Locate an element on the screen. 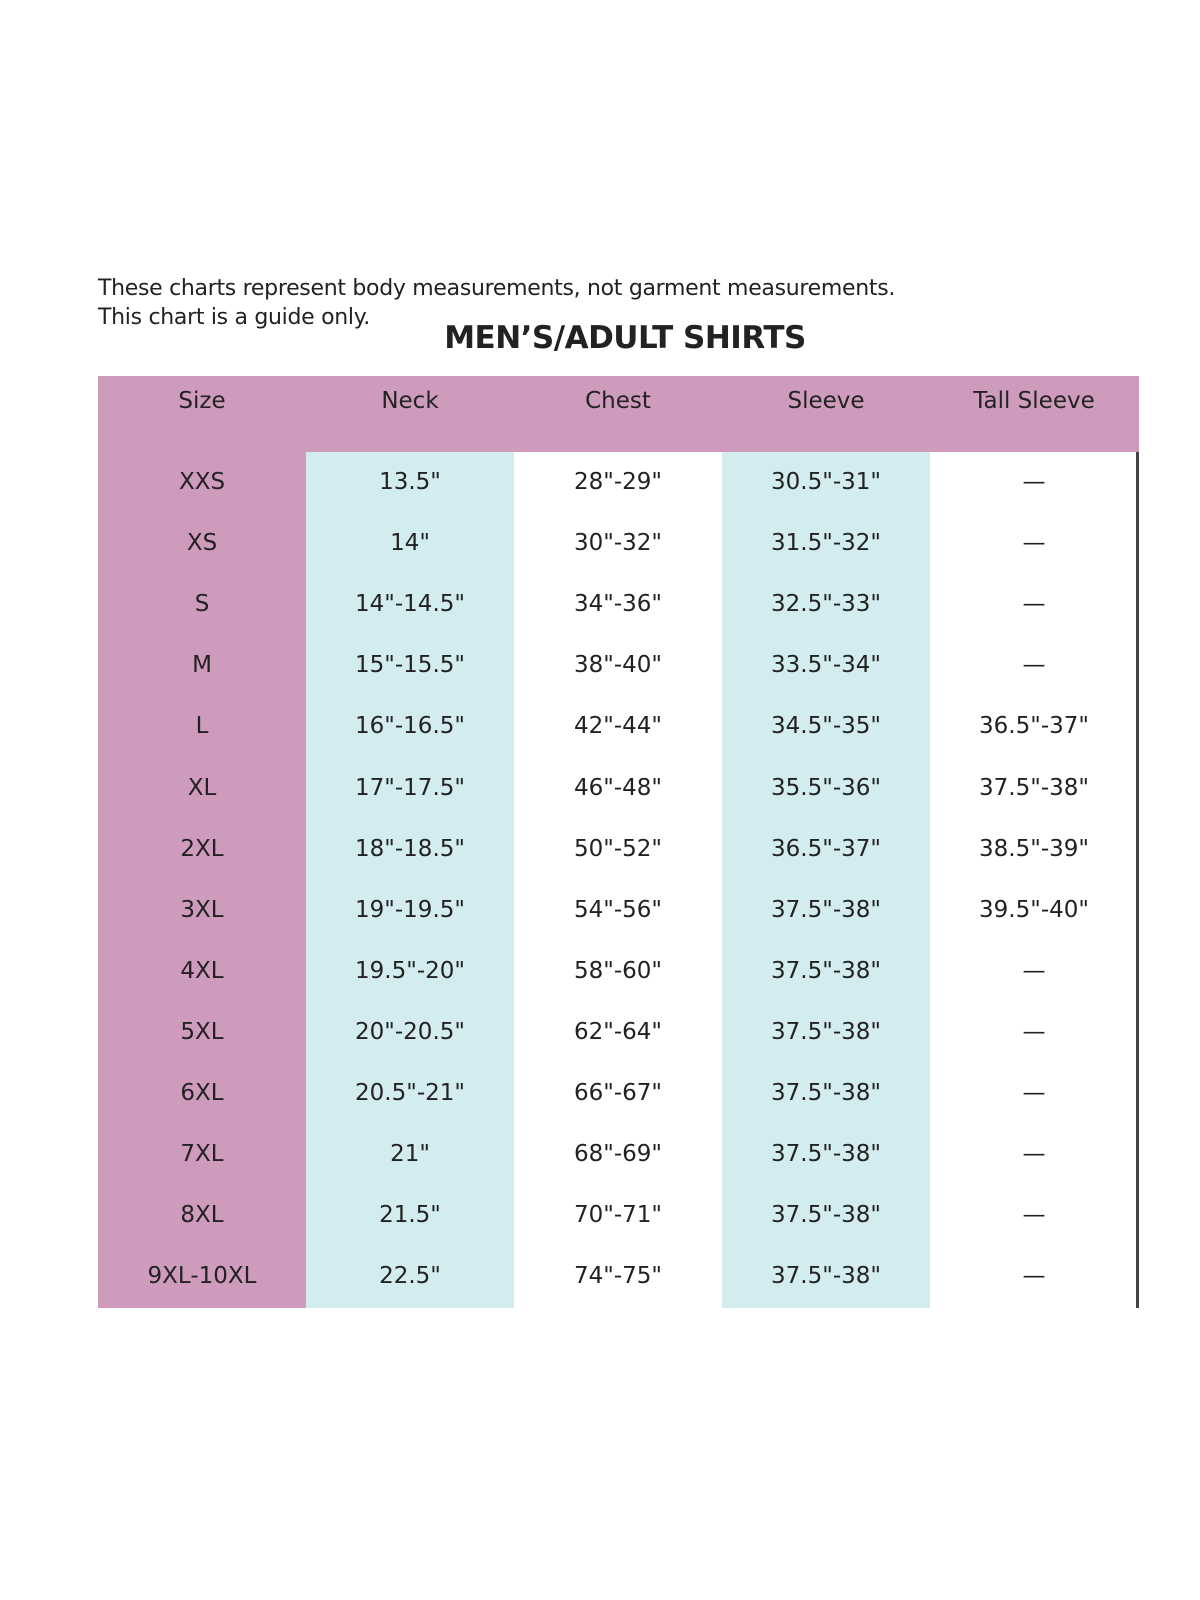  cell-chest: 70"-71" is located at coordinates (618, 1215).